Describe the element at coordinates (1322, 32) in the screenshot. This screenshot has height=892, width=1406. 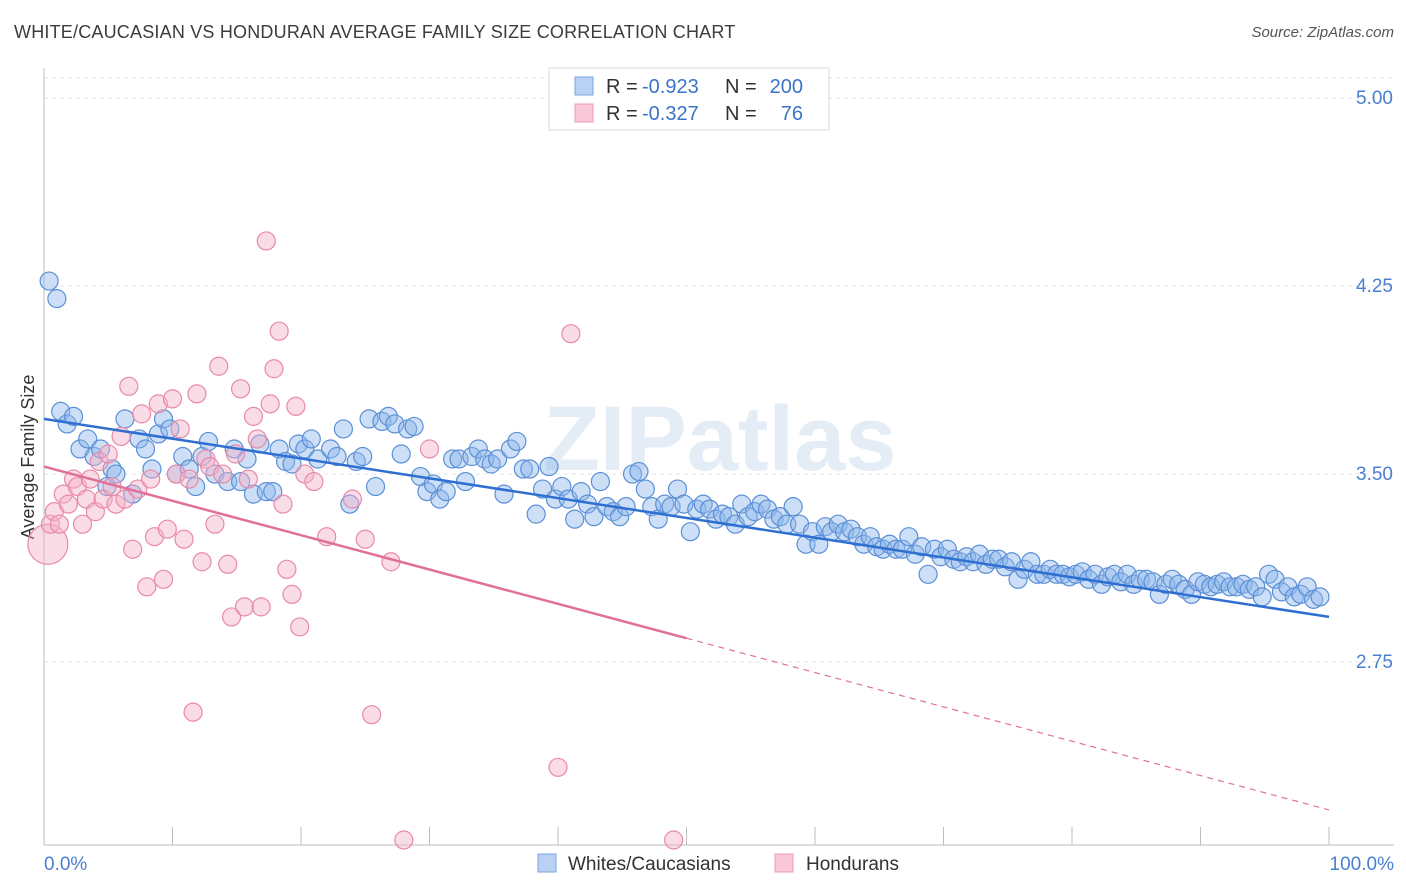
I see `source-credit: Source: ZipAtlas.com` at that location.